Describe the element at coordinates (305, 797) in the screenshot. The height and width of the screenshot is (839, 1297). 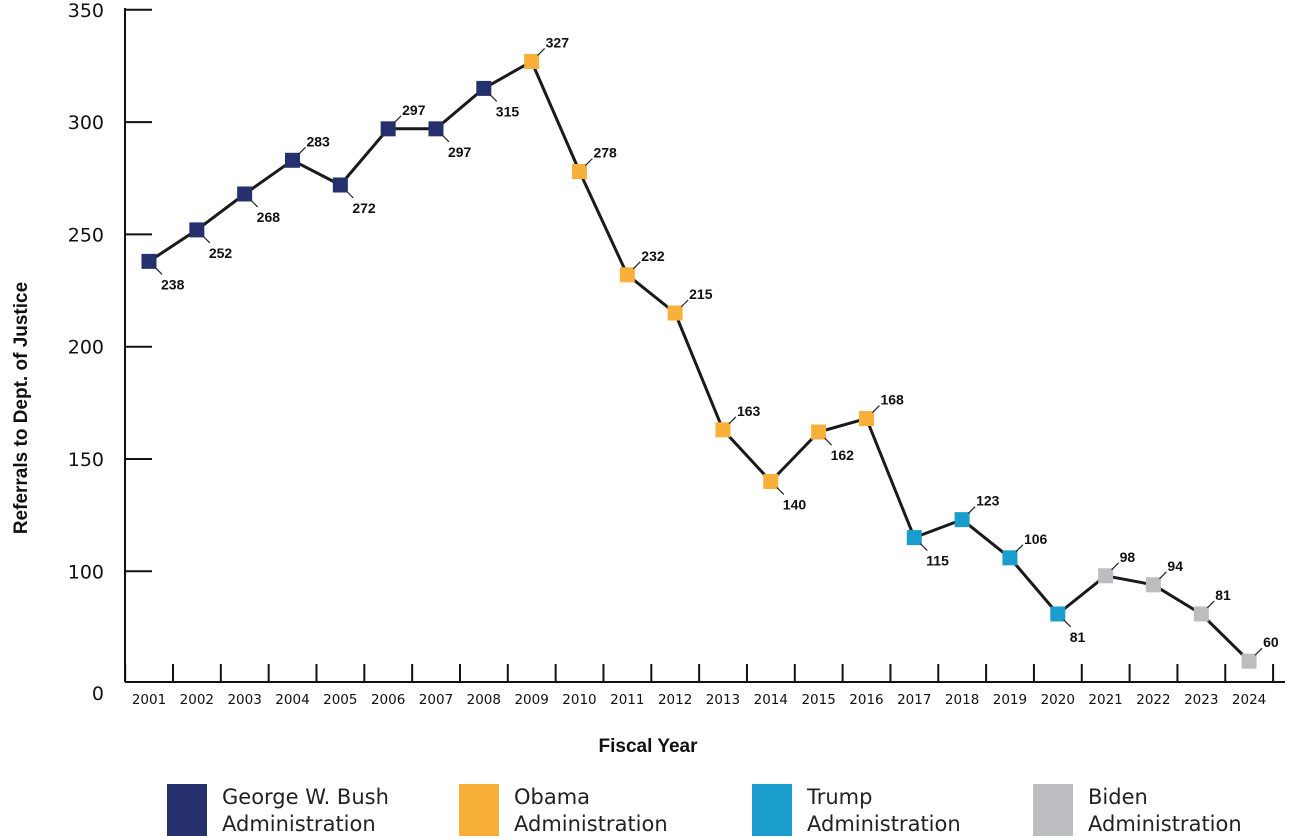
I see `legend-label-line1: George W. Bush` at that location.